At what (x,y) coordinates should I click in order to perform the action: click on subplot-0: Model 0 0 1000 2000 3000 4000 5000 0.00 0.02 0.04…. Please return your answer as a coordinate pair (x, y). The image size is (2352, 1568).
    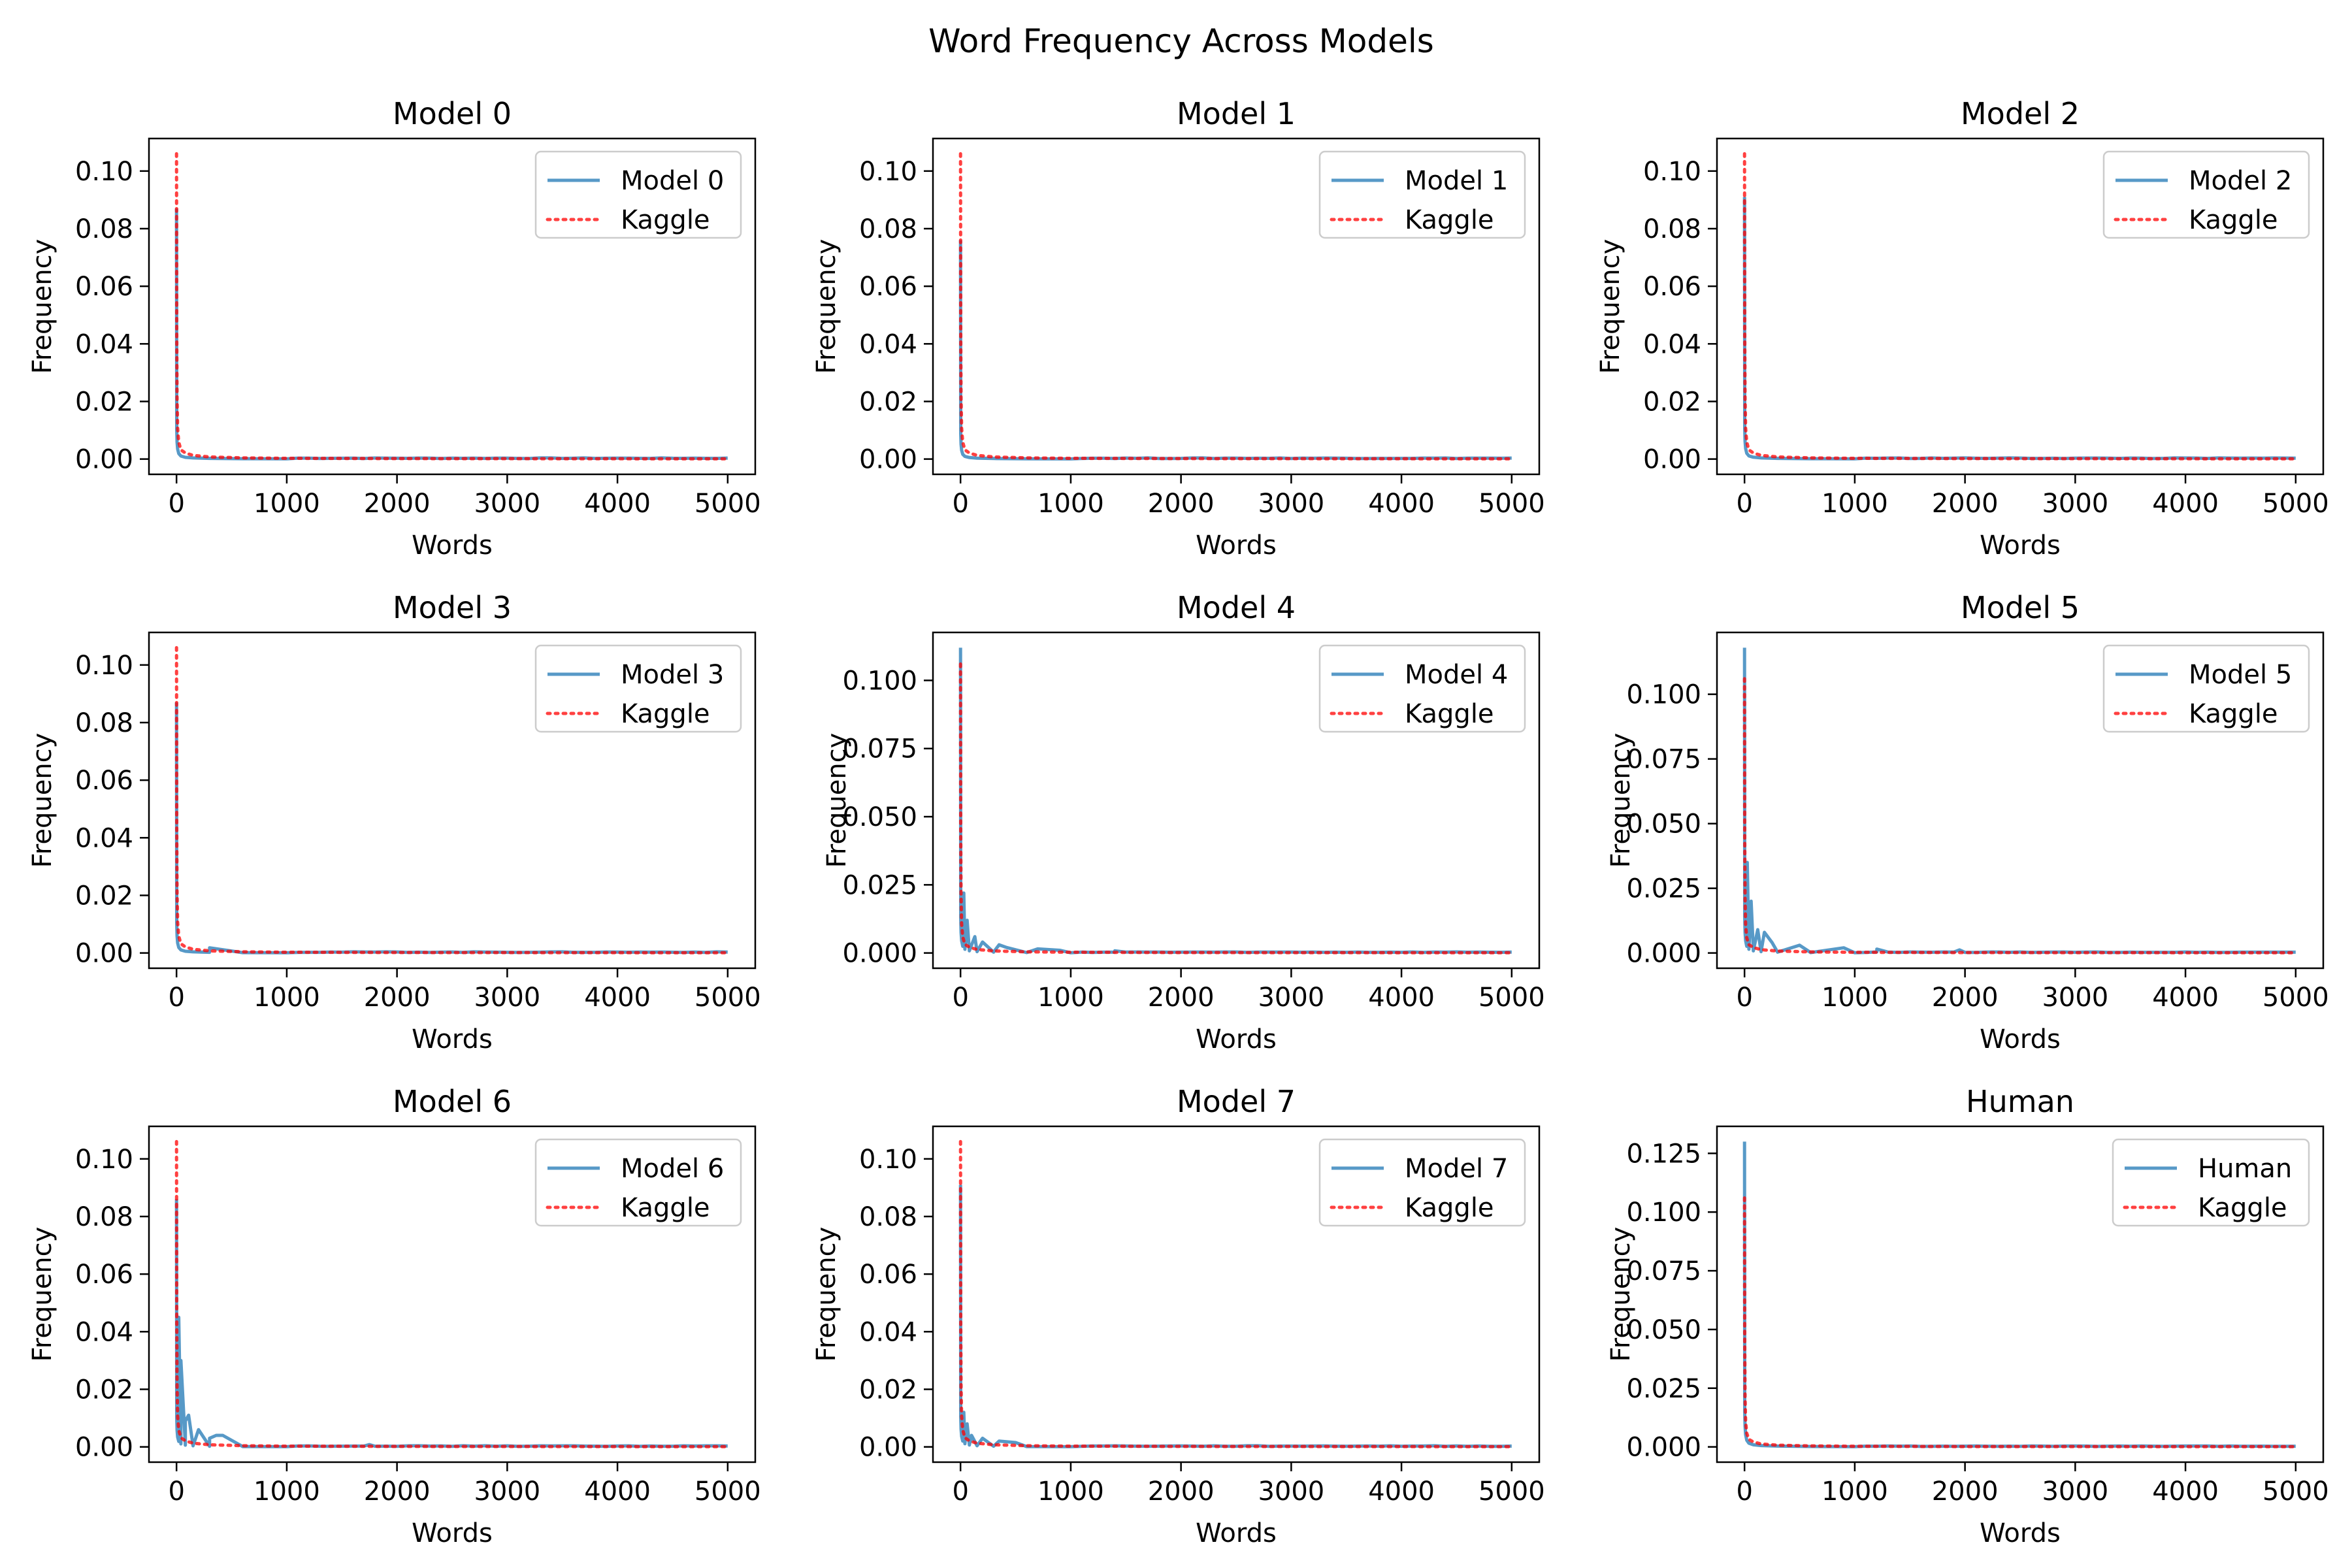
    Looking at the image, I should click on (394, 328).